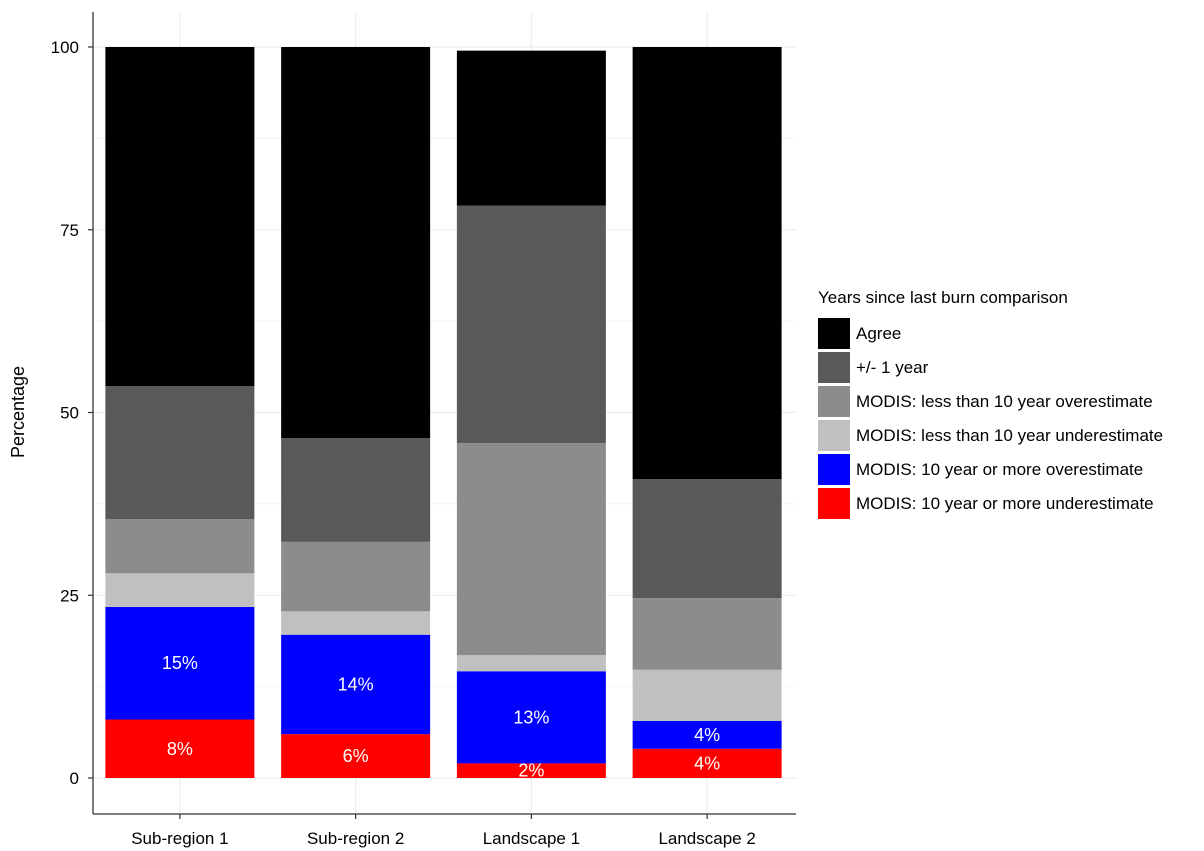  I want to click on data-label: 13%, so click(531, 717).